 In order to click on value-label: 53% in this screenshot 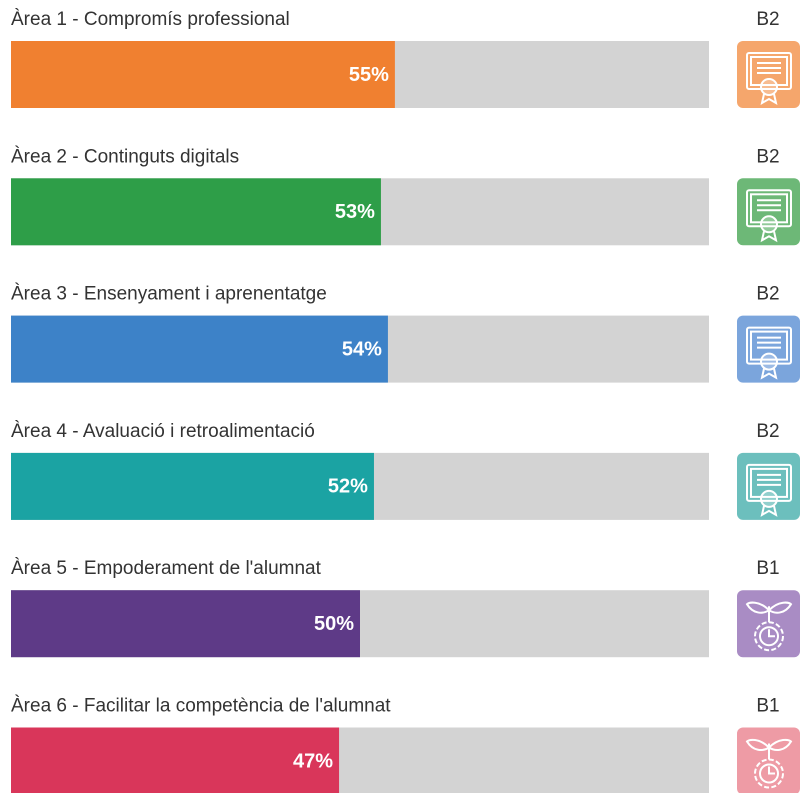, I will do `click(355, 212)`.